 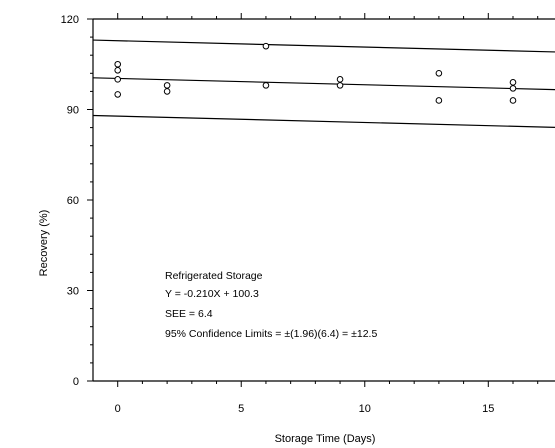 I want to click on lower-95-confidence-limit-line, so click(x=323, y=121).